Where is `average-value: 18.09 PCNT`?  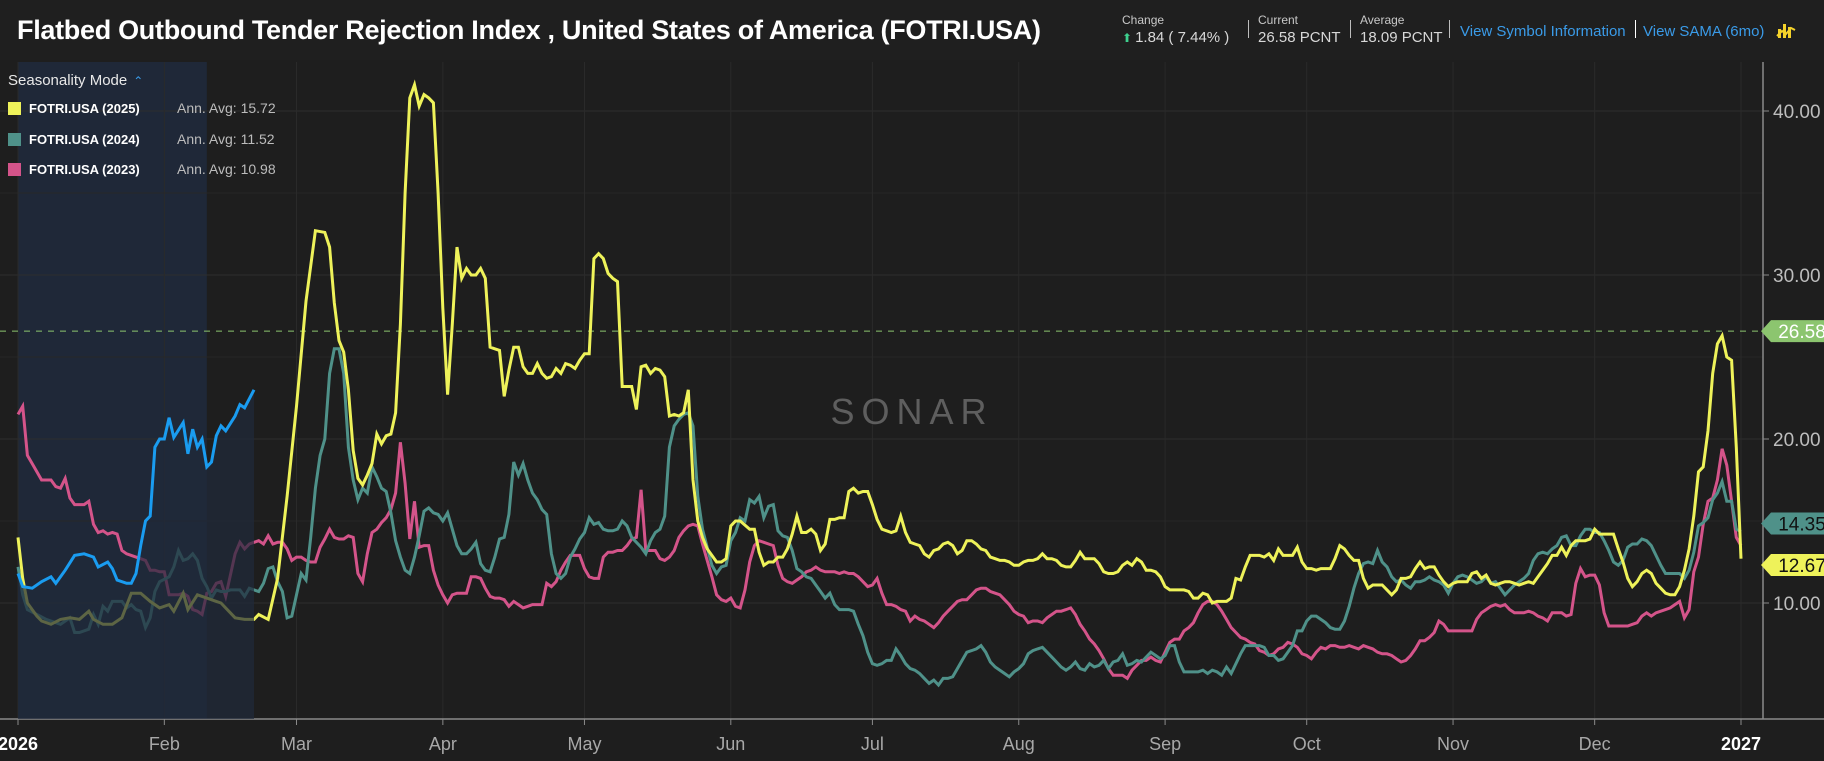
average-value: 18.09 PCNT is located at coordinates (1401, 37).